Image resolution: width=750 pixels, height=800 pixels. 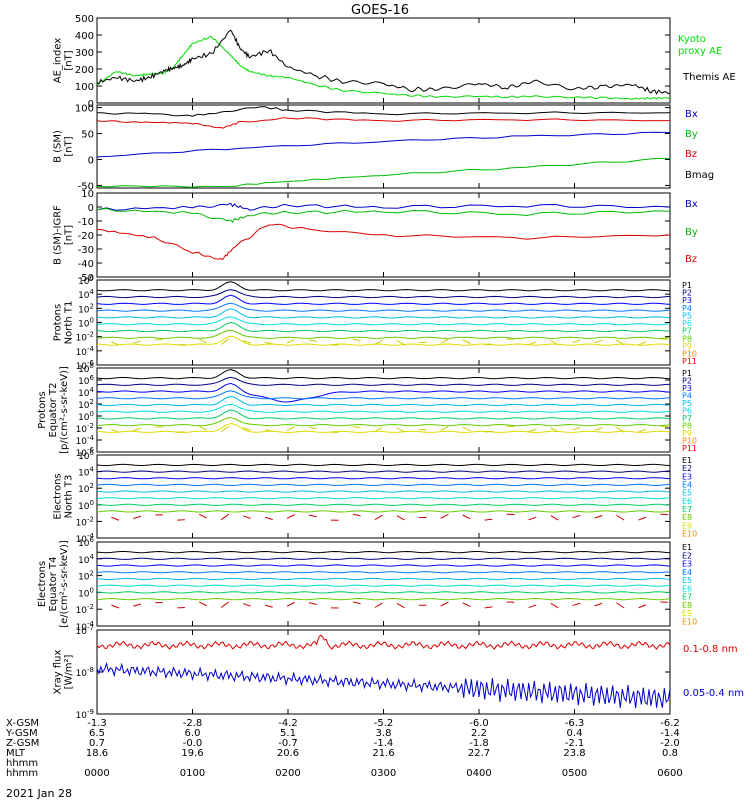 What do you see at coordinates (288, 743) in the screenshot?
I see `ephem-cell: -0.7` at bounding box center [288, 743].